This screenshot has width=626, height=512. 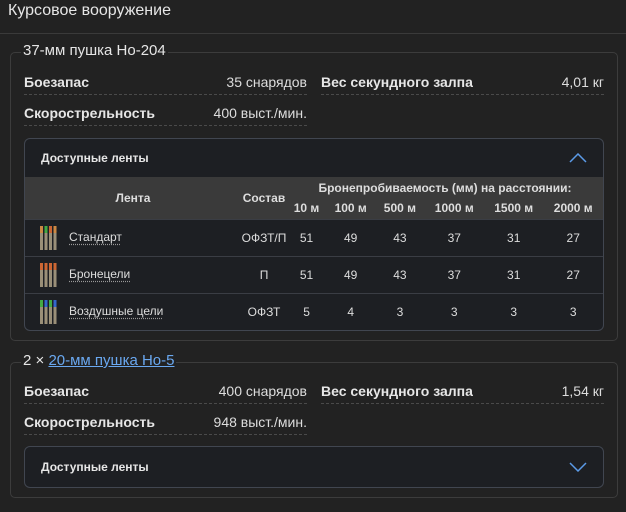 What do you see at coordinates (351, 208) in the screenshot?
I see `col-distance: 100 м` at bounding box center [351, 208].